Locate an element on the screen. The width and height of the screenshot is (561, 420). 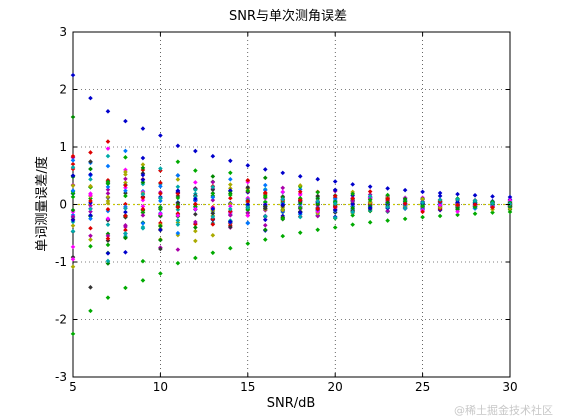
y-axis-label: 单词测量误差/度 is located at coordinates (42, 203).